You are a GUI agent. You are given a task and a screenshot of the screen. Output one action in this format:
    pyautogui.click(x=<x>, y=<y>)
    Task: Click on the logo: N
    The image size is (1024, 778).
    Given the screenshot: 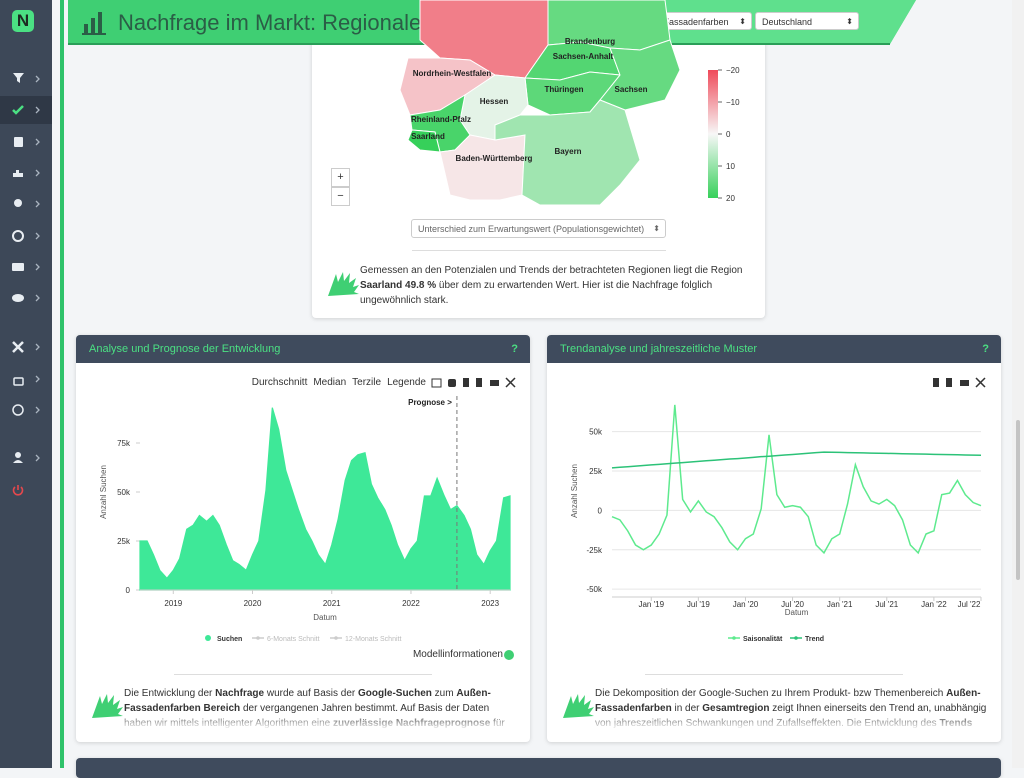 What is the action you would take?
    pyautogui.click(x=23, y=21)
    